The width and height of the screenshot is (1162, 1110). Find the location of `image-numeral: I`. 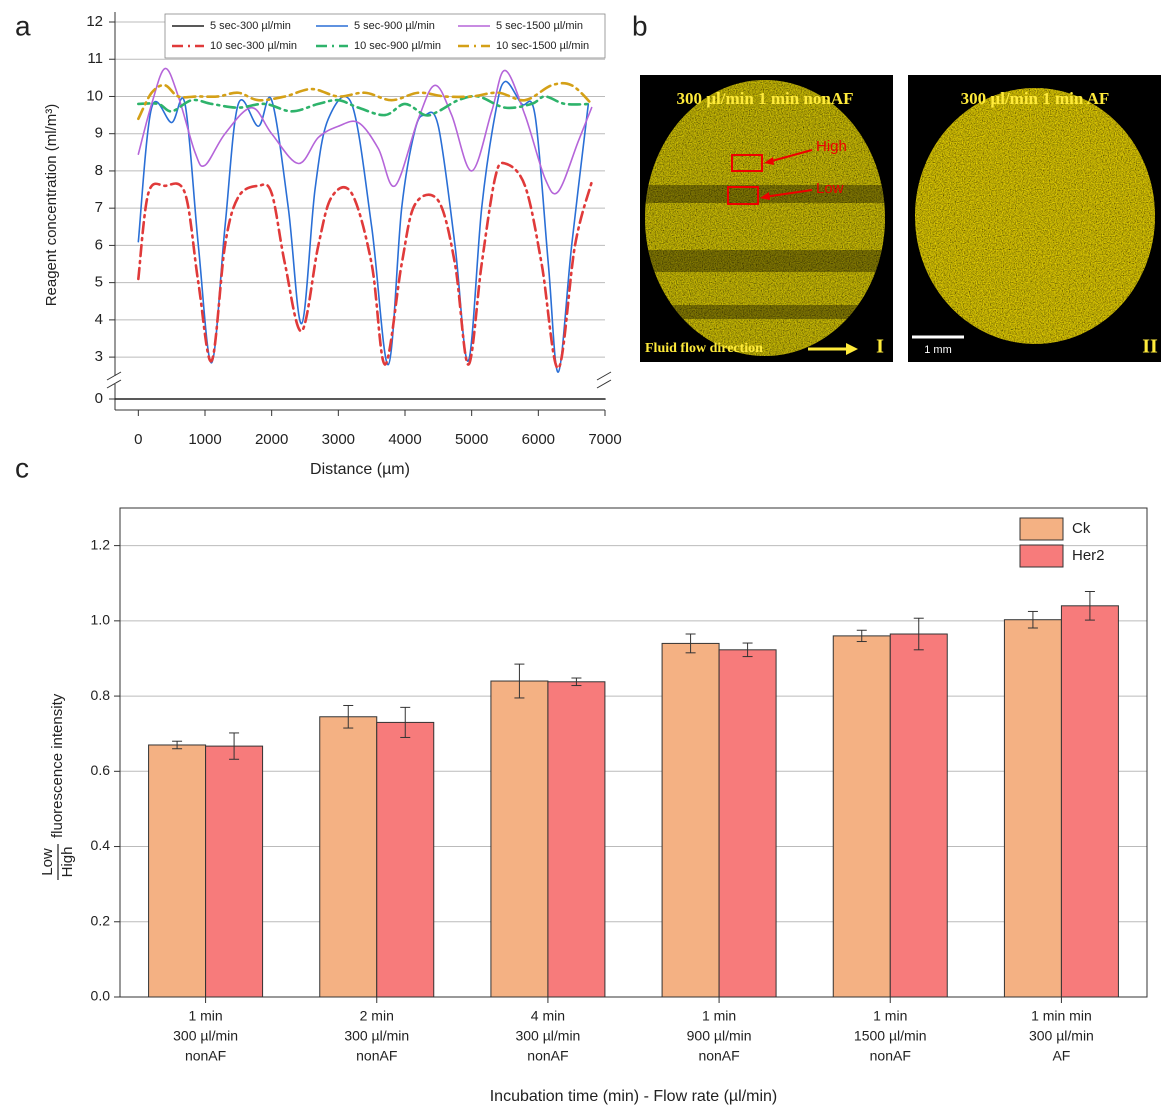

image-numeral: I is located at coordinates (880, 347).